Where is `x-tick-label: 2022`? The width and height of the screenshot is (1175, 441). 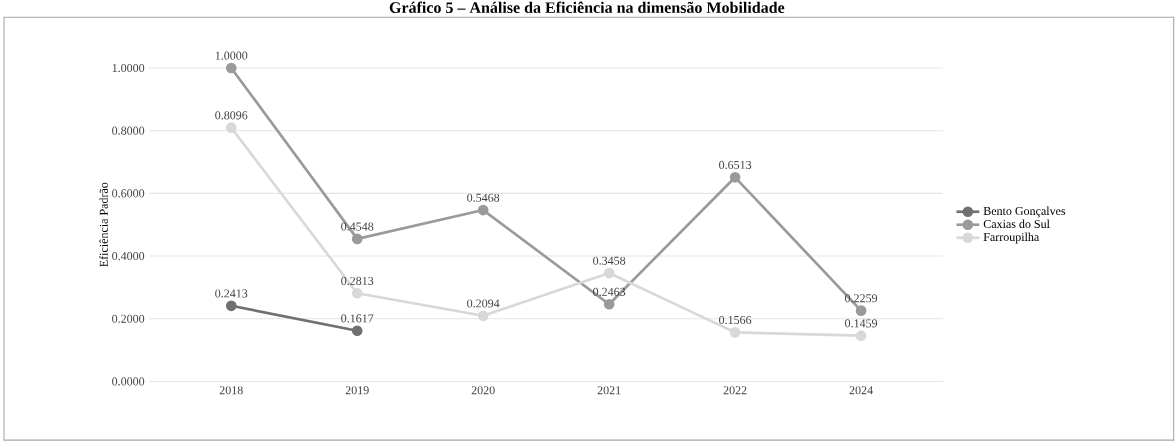
x-tick-label: 2022 is located at coordinates (735, 390).